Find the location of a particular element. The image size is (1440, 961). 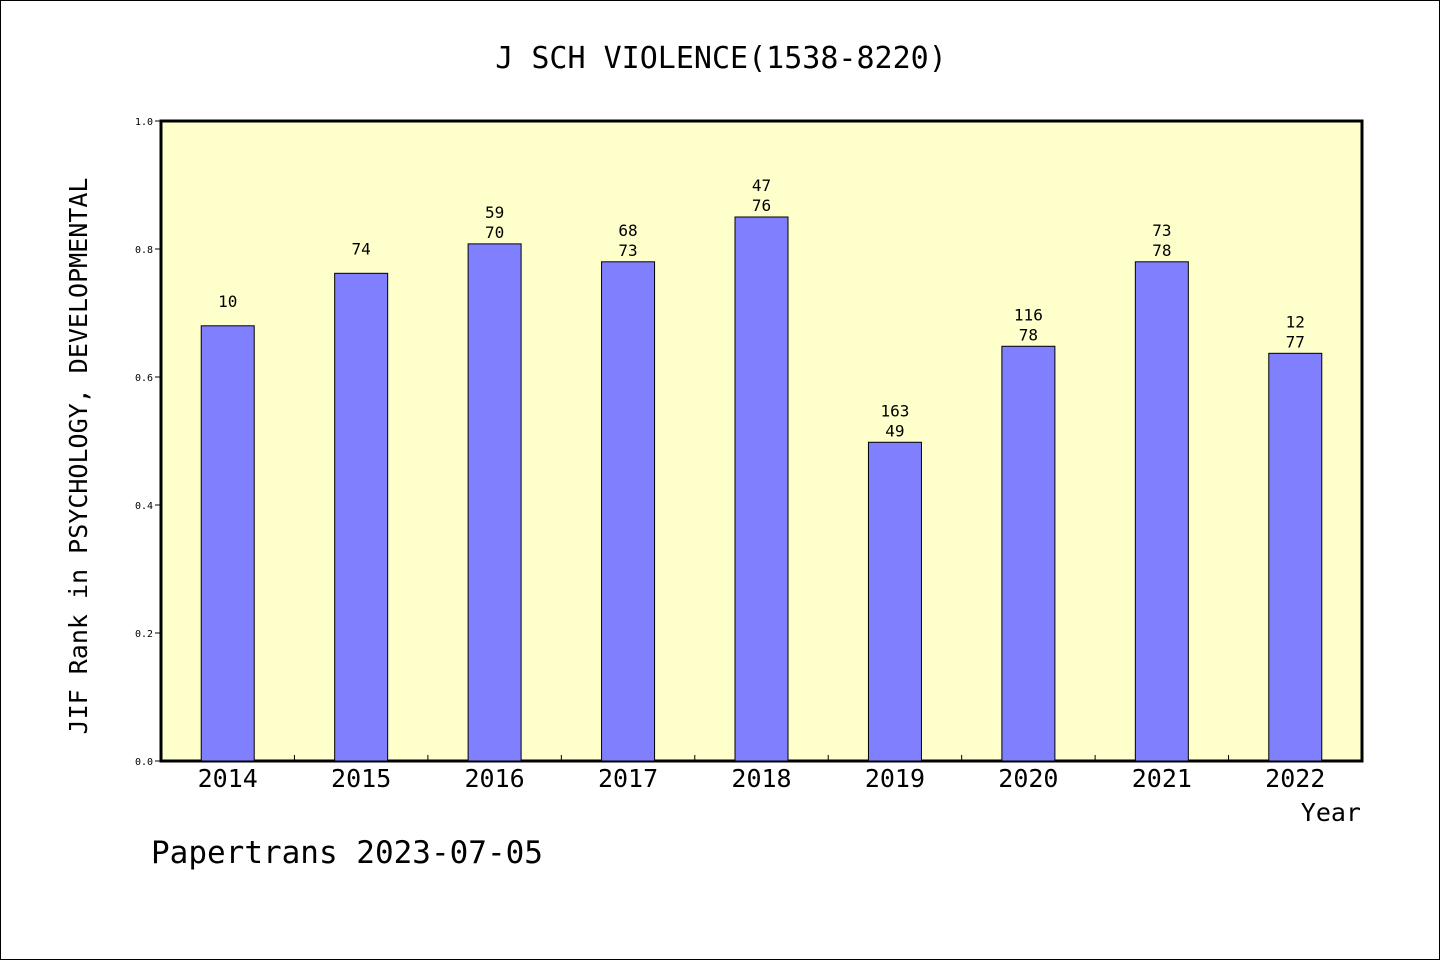

y-axis-label: JIF Rank in PSYCHOLOGY, DEVELOPMENTAL is located at coordinates (78, 456).